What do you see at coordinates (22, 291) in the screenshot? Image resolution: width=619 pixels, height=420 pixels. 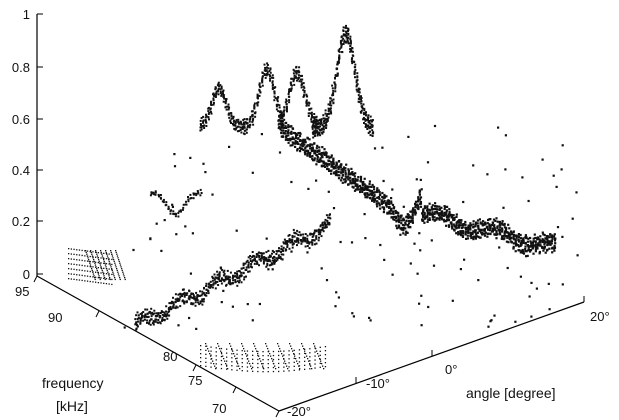 I see `frequency-tick-label: 95` at bounding box center [22, 291].